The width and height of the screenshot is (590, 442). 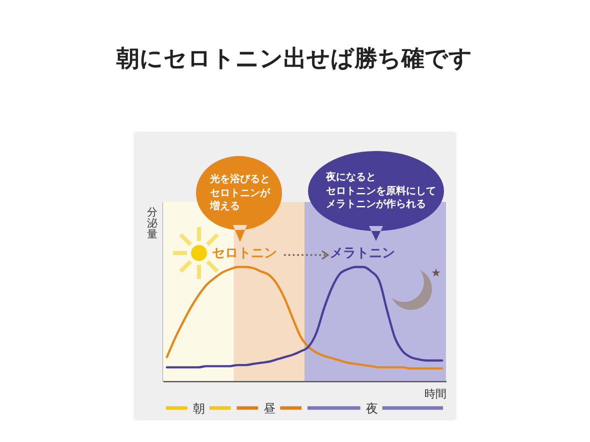 What do you see at coordinates (363, 253) in the screenshot?
I see `series-label: メラトニン` at bounding box center [363, 253].